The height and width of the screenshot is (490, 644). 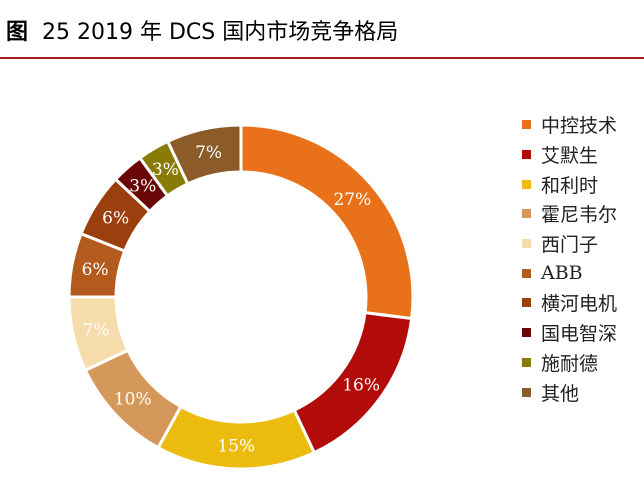 I want to click on legend-label: 和利时, so click(x=570, y=185).